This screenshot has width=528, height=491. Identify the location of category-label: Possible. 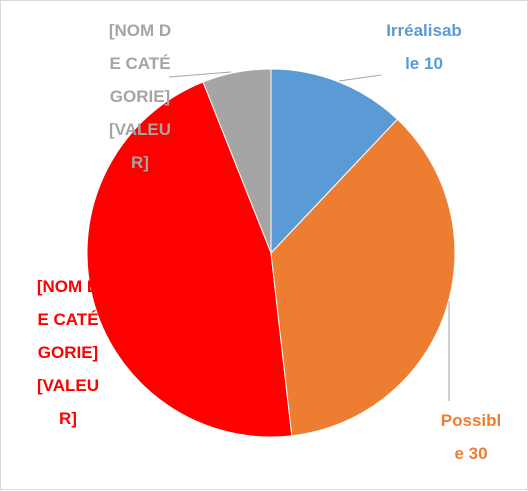
(471, 437).